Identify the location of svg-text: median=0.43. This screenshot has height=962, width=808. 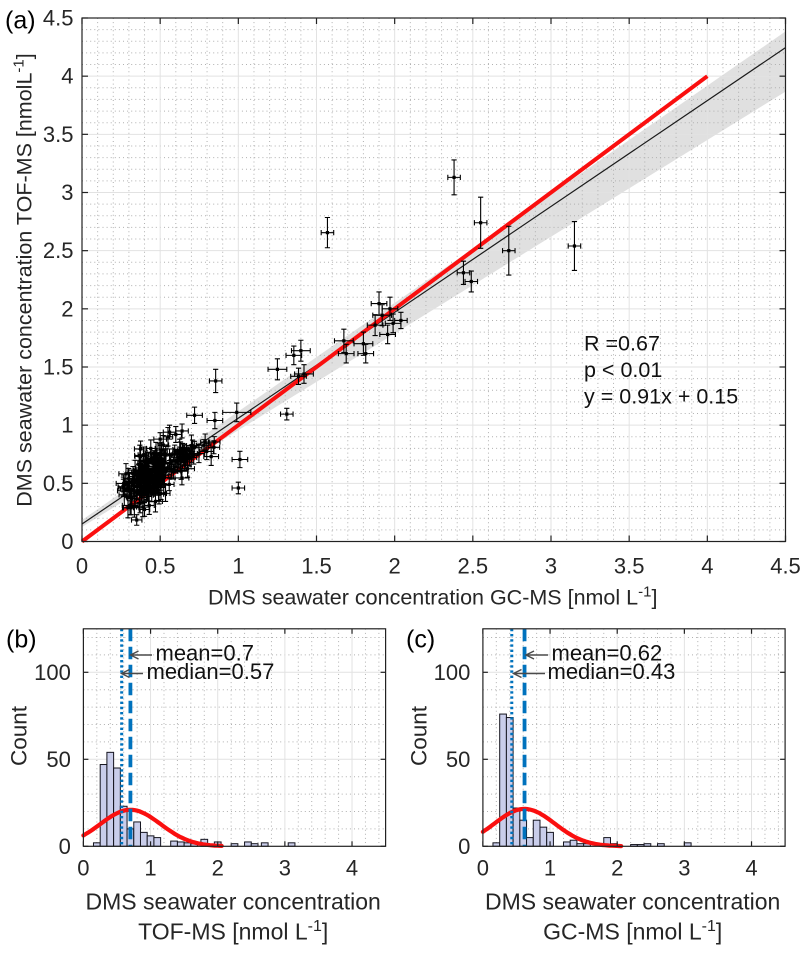
(612, 671).